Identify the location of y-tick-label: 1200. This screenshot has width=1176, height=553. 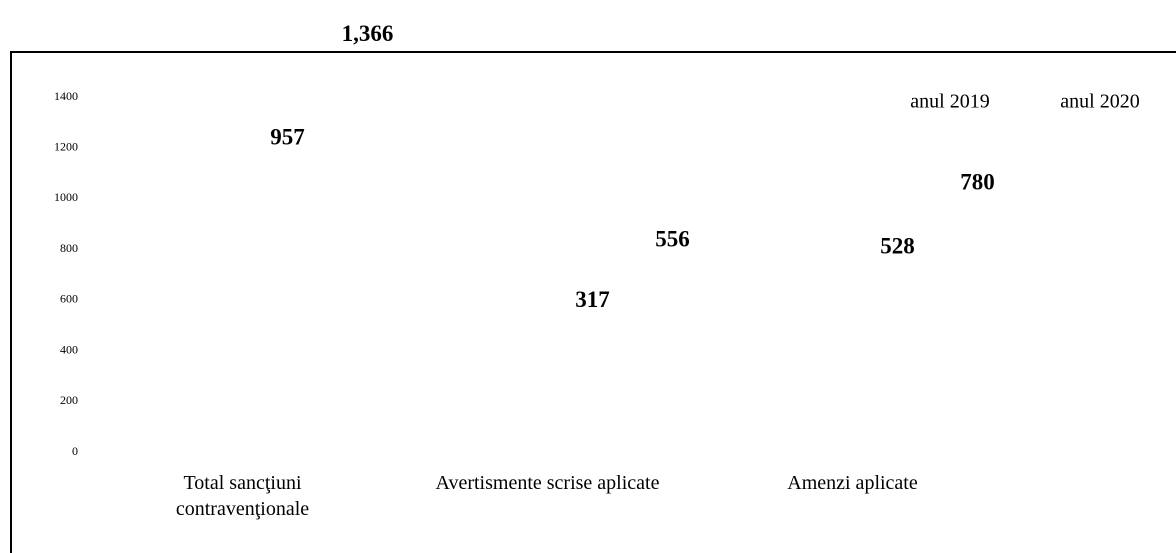
(66, 146).